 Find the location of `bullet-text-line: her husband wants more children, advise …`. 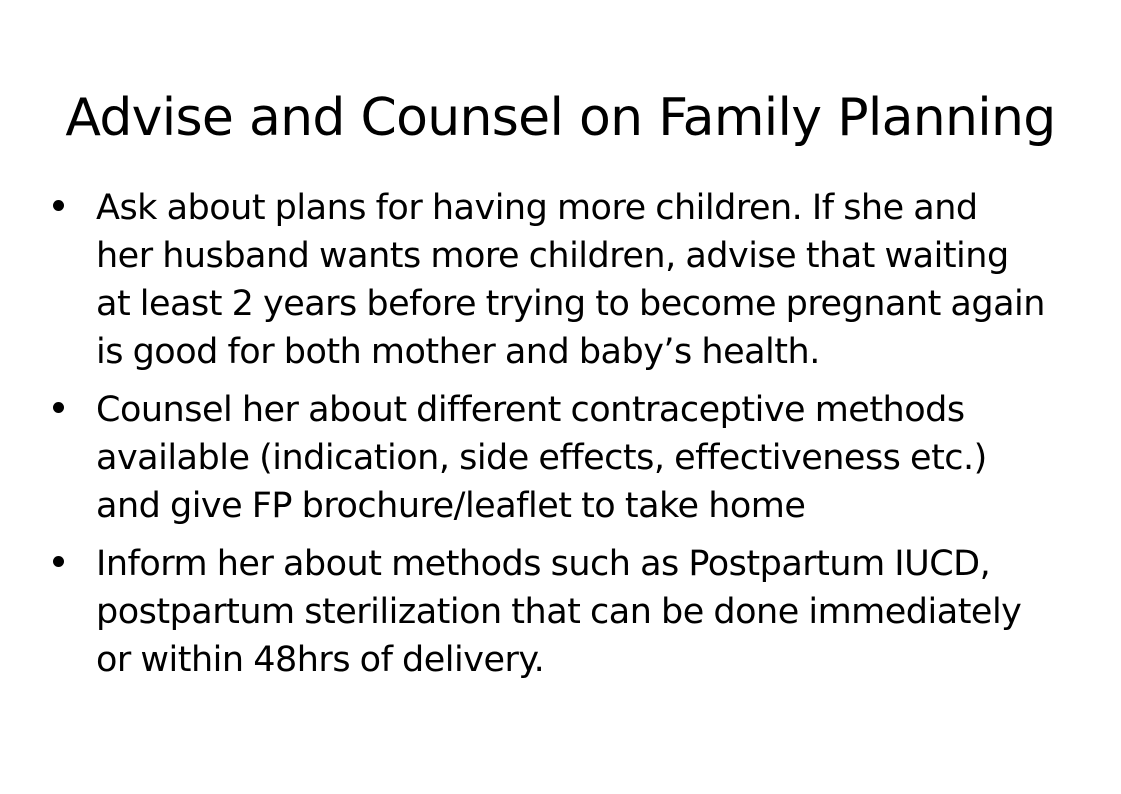

bullet-text-line: her husband wants more children, advise … is located at coordinates (552, 256).